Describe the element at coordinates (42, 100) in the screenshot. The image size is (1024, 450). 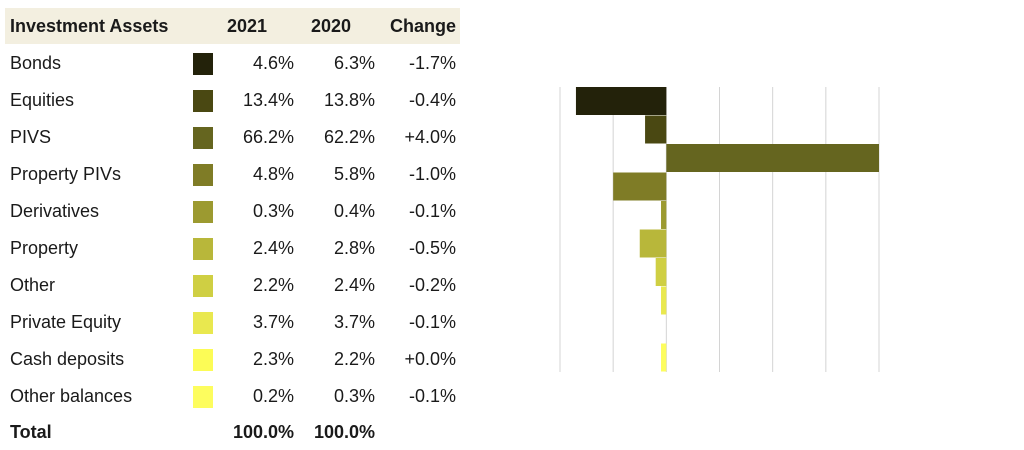
I see `row-label: Equities` at that location.